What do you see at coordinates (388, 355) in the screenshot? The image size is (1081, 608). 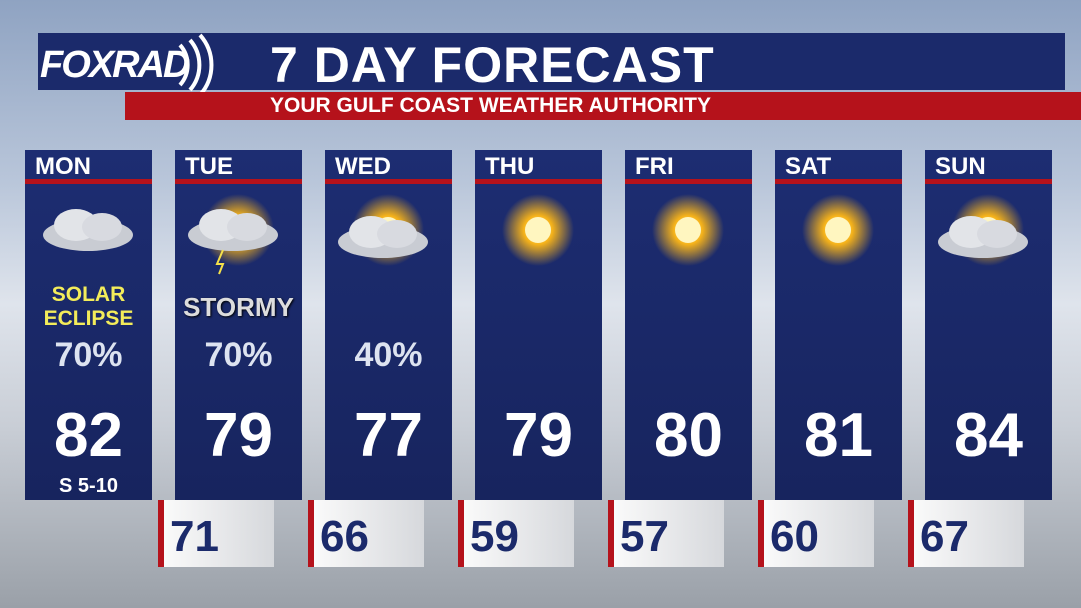 I see `precip-chance: 40%` at bounding box center [388, 355].